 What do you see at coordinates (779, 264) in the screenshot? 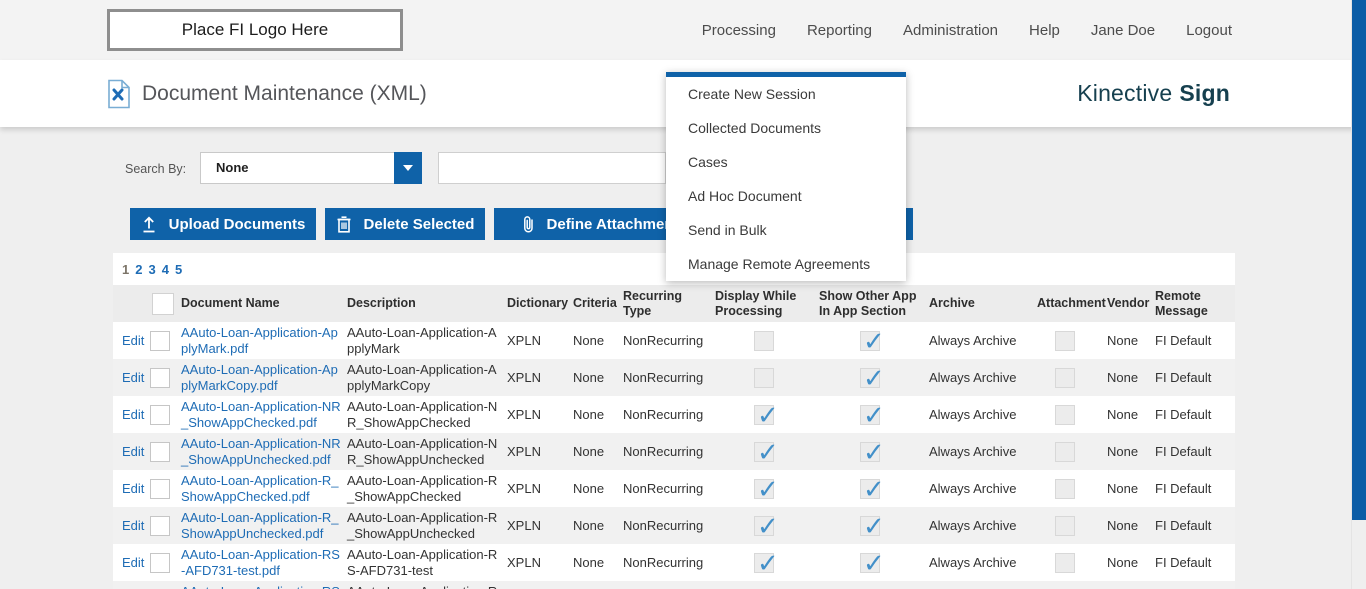
I see `menu-item-manage-remote-agreements: Manage Remote Agreements` at bounding box center [779, 264].